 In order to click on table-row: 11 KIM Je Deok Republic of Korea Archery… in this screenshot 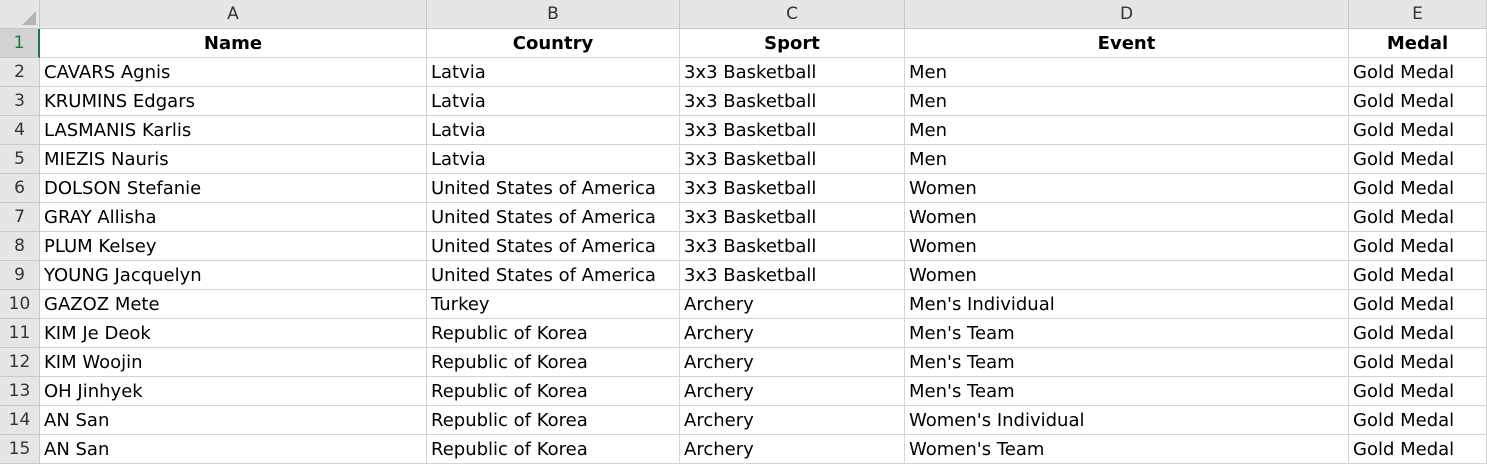, I will do `click(743, 333)`.